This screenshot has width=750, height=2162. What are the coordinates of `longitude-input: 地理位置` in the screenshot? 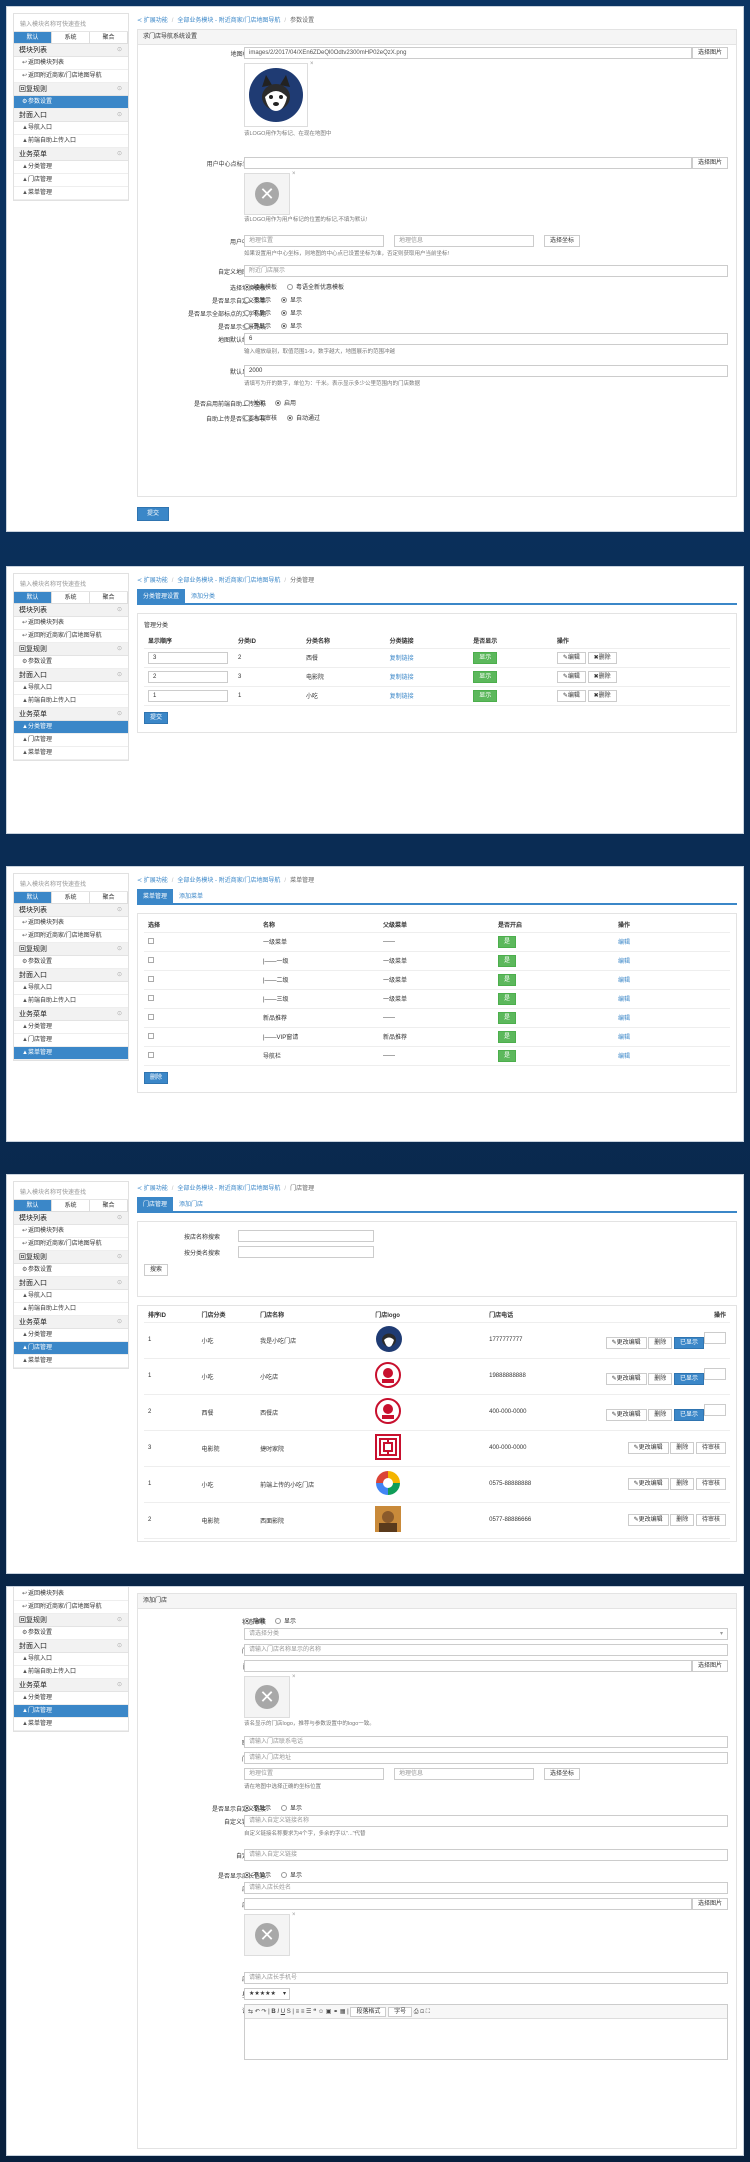 It's located at (314, 241).